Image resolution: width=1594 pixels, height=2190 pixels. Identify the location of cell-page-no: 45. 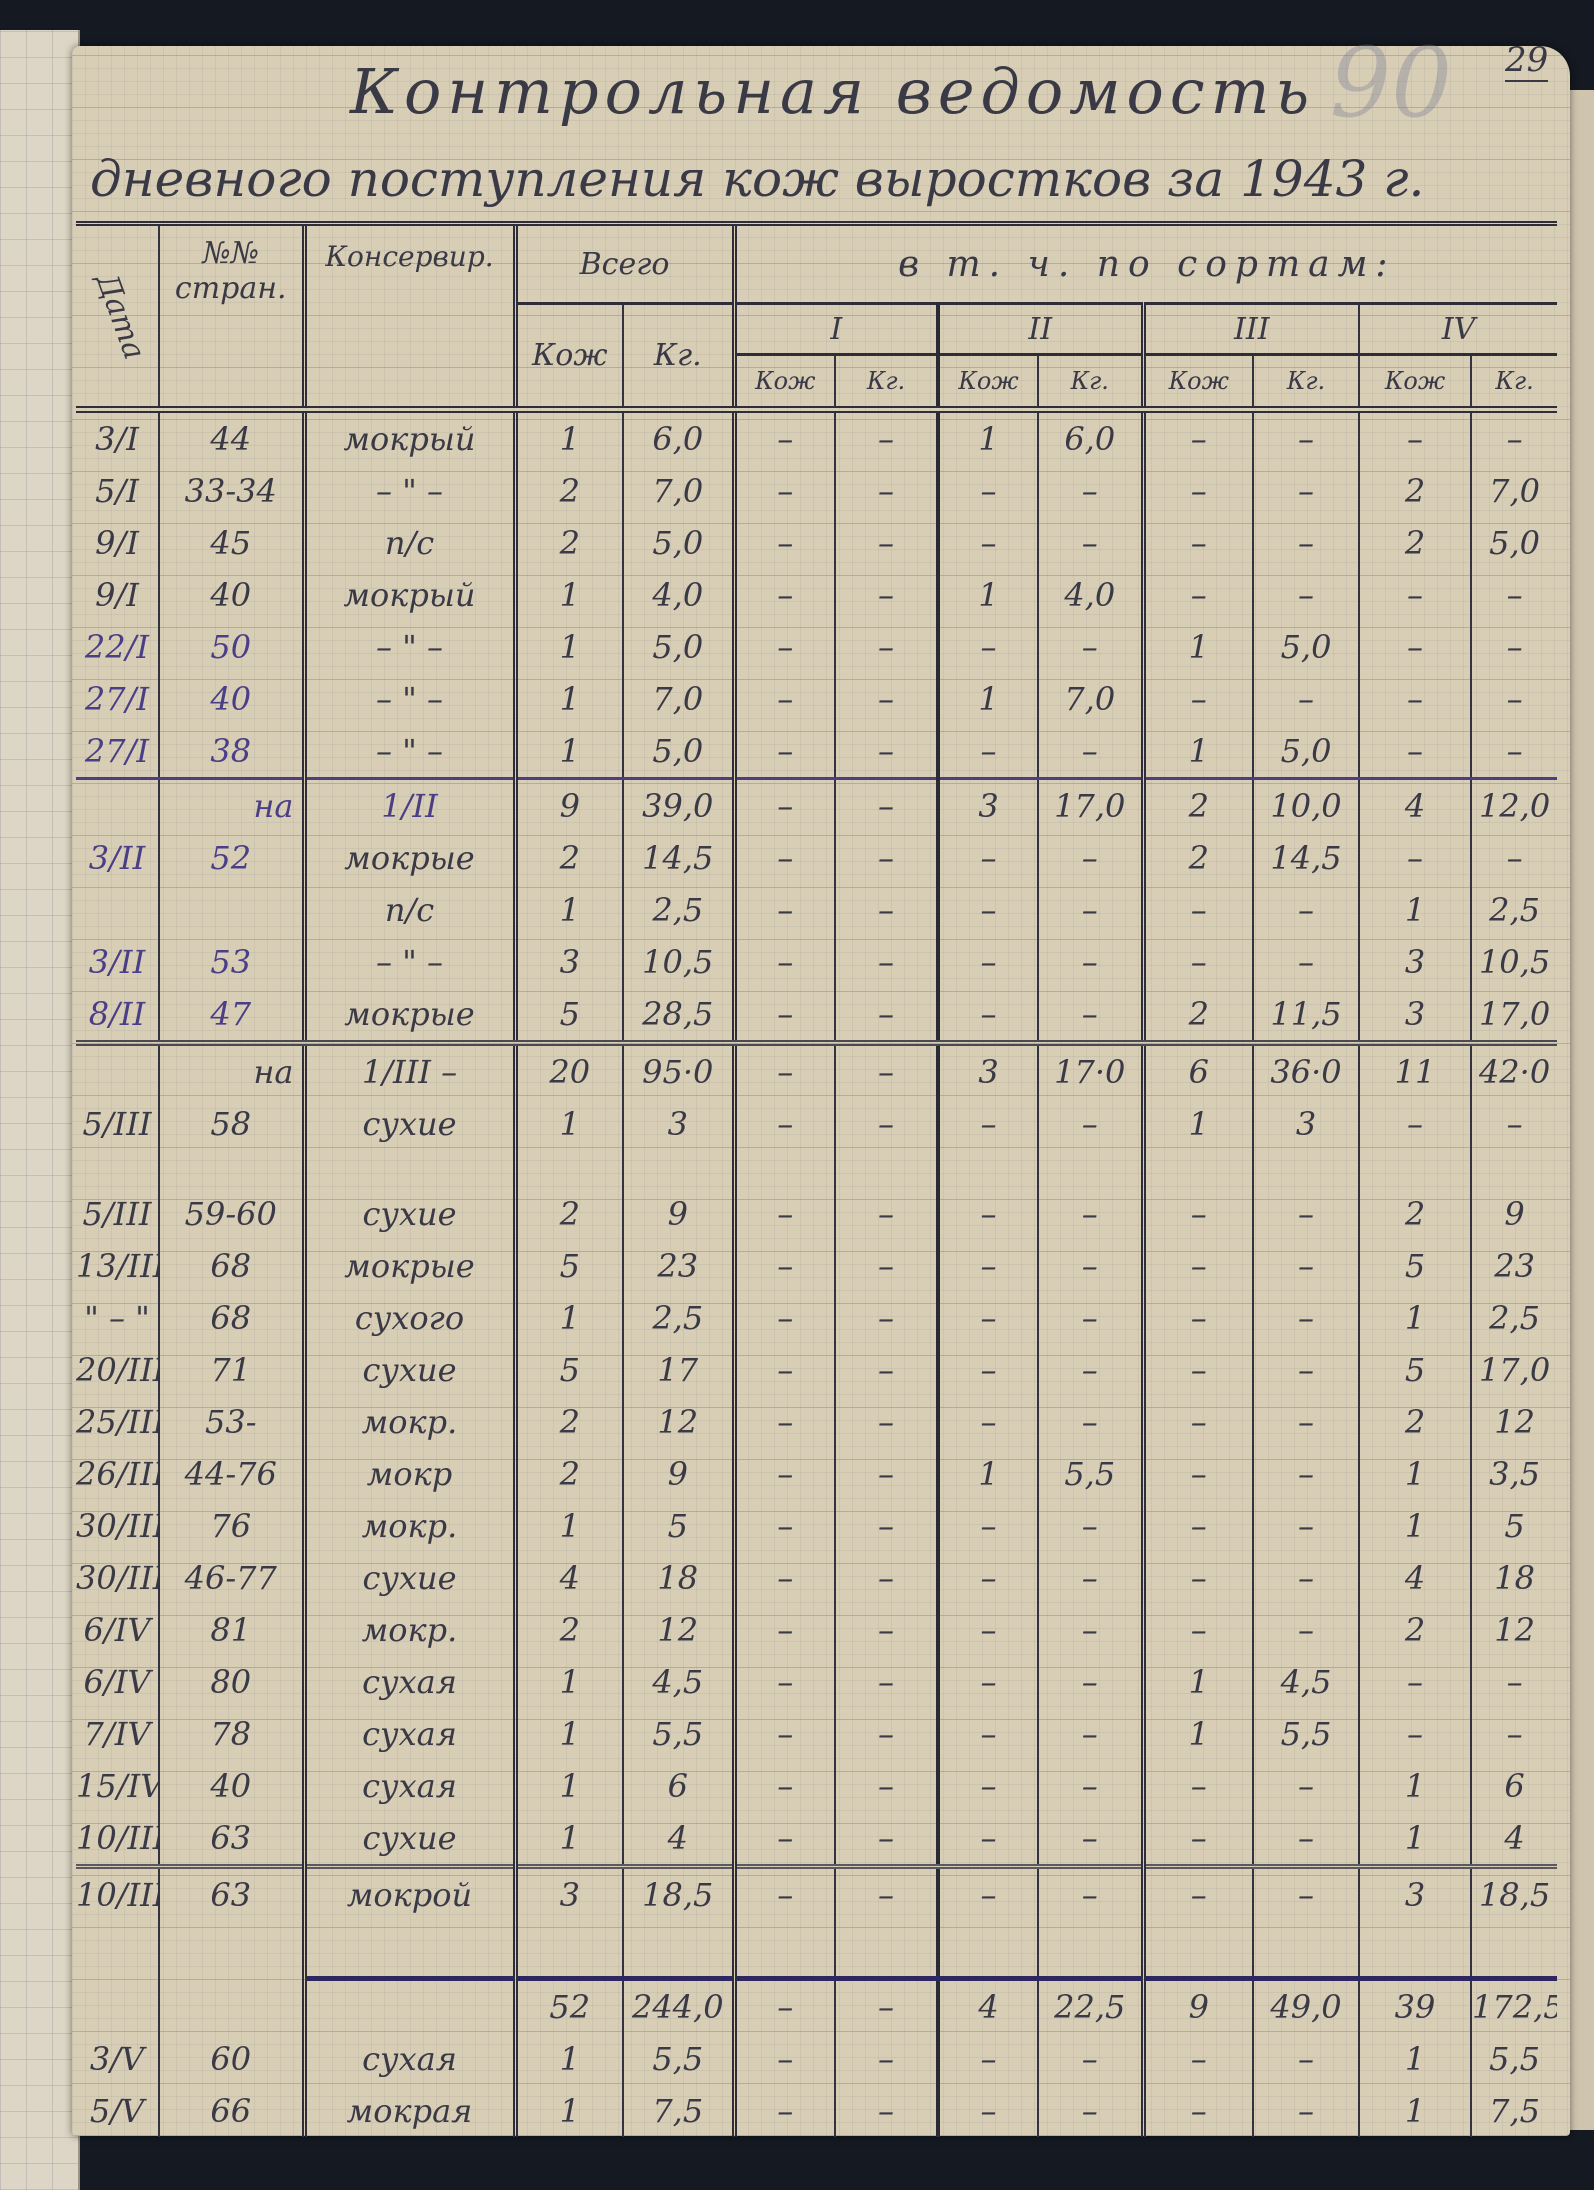
(231, 543).